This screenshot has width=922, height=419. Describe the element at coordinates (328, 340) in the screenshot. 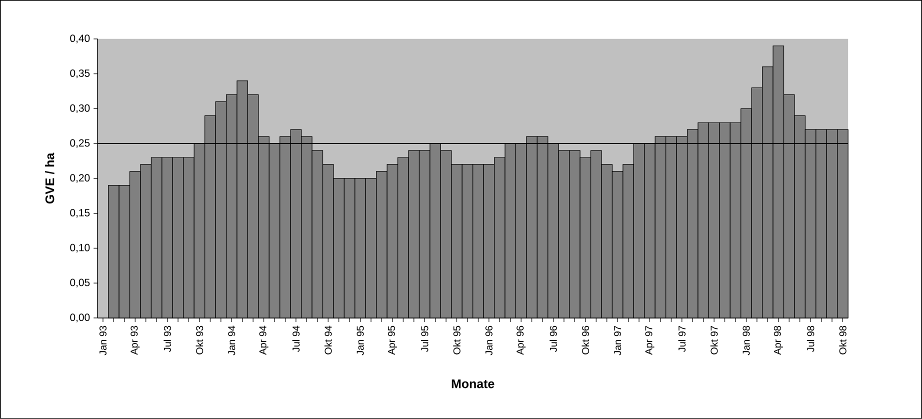

I see `x-tick-label: Okt 94` at that location.